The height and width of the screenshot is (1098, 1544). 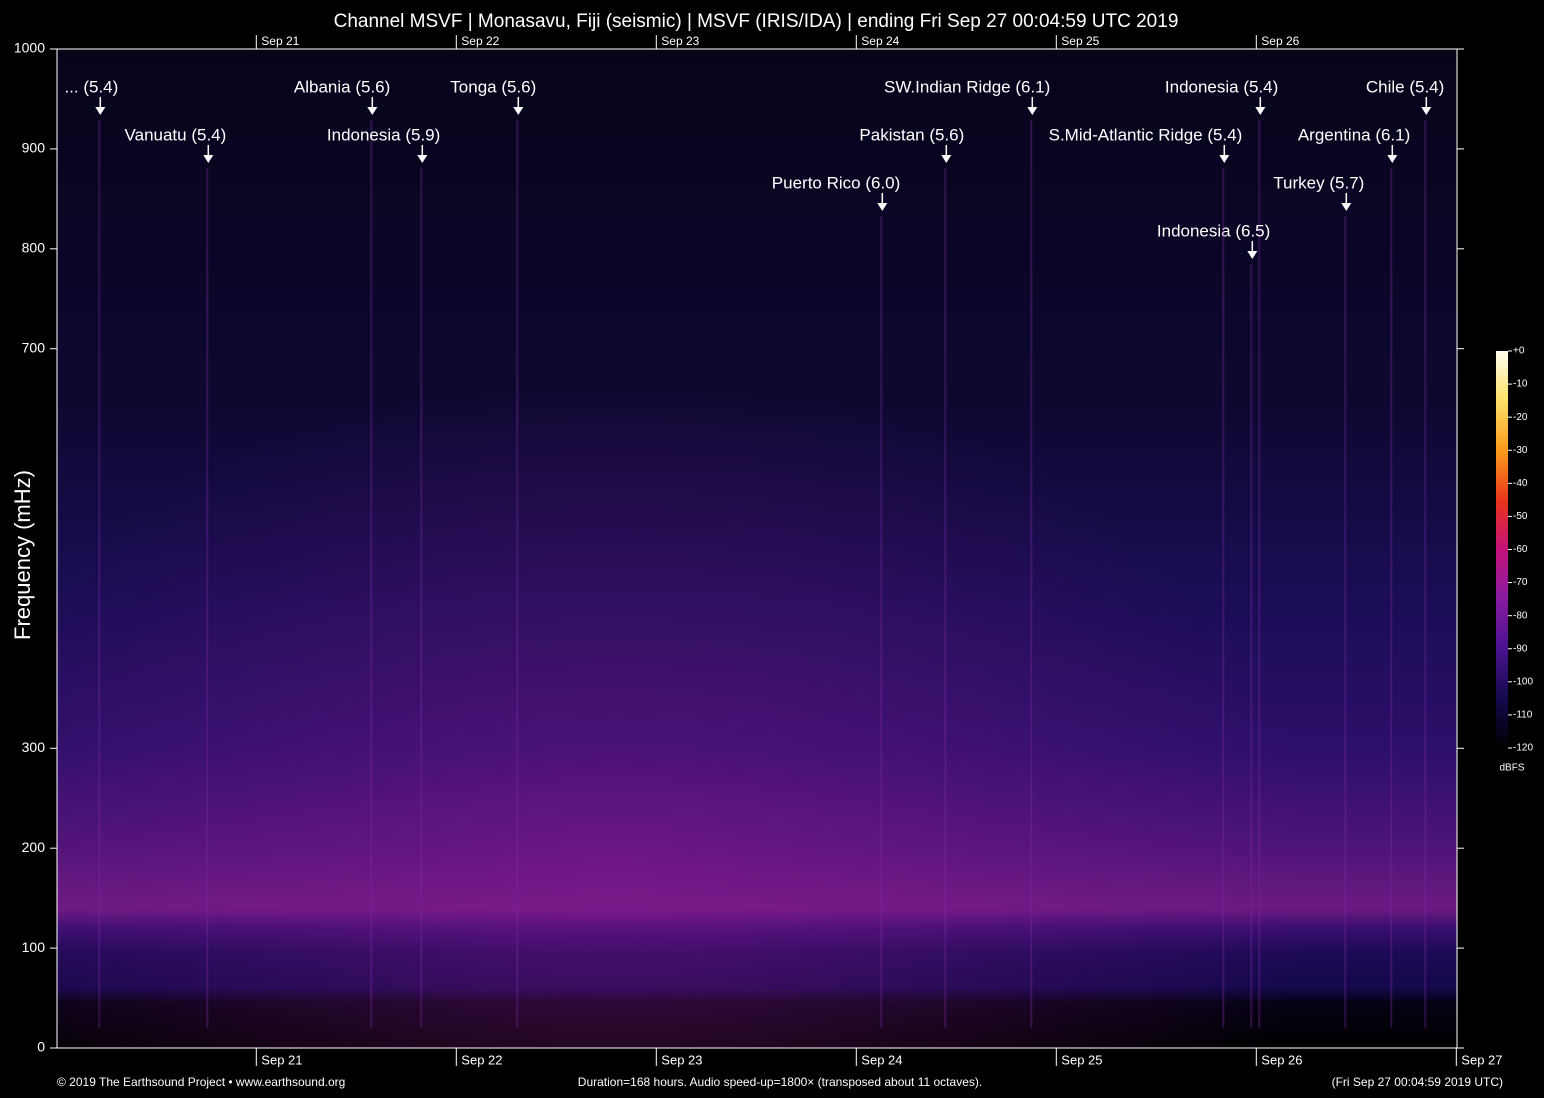 I want to click on colorbar-tick-label: -60, so click(x=1520, y=549).